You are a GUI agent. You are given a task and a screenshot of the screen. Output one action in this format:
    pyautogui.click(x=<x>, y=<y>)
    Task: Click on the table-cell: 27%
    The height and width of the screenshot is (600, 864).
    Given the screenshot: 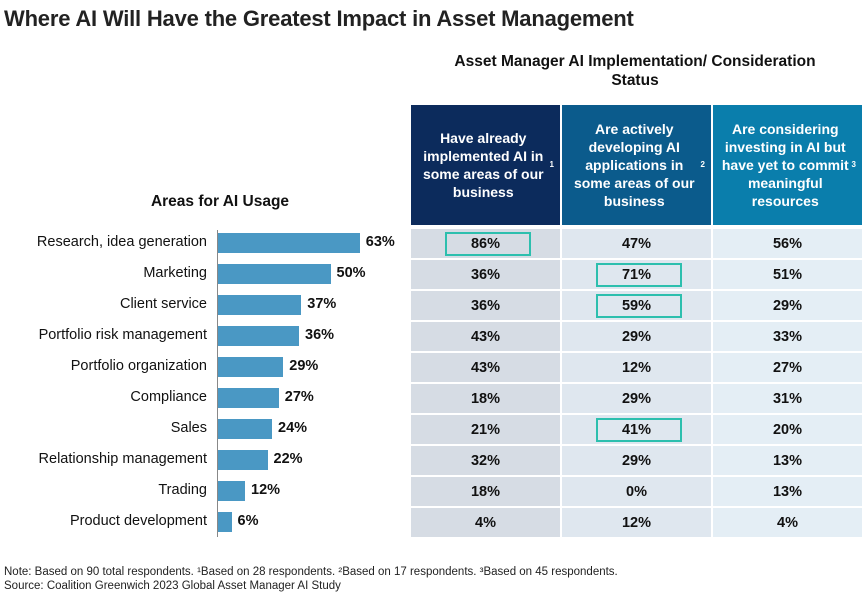 What is the action you would take?
    pyautogui.click(x=787, y=367)
    